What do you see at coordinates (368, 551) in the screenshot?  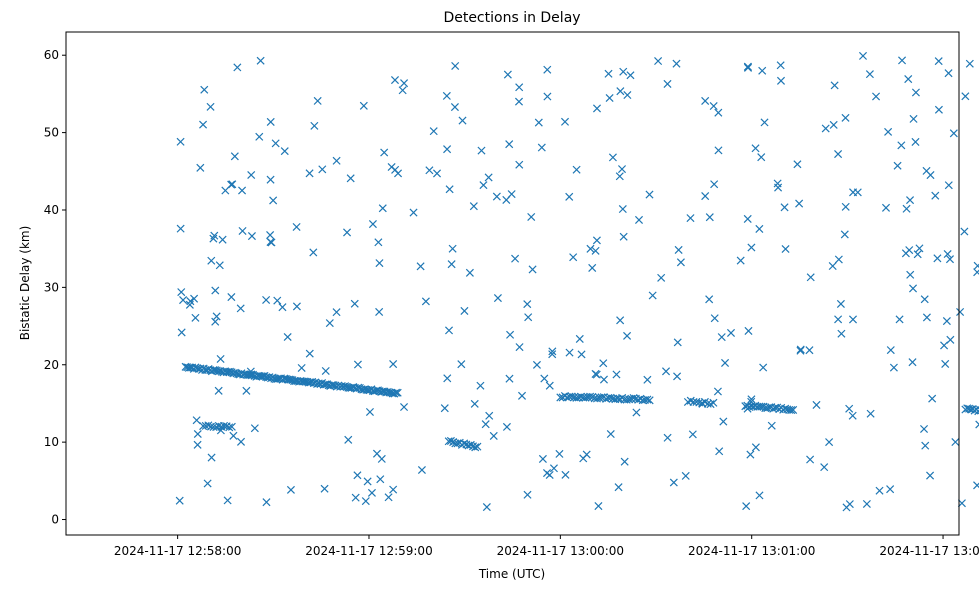 I see `x-tick-label: 2024-11-17 12:59:00` at bounding box center [368, 551].